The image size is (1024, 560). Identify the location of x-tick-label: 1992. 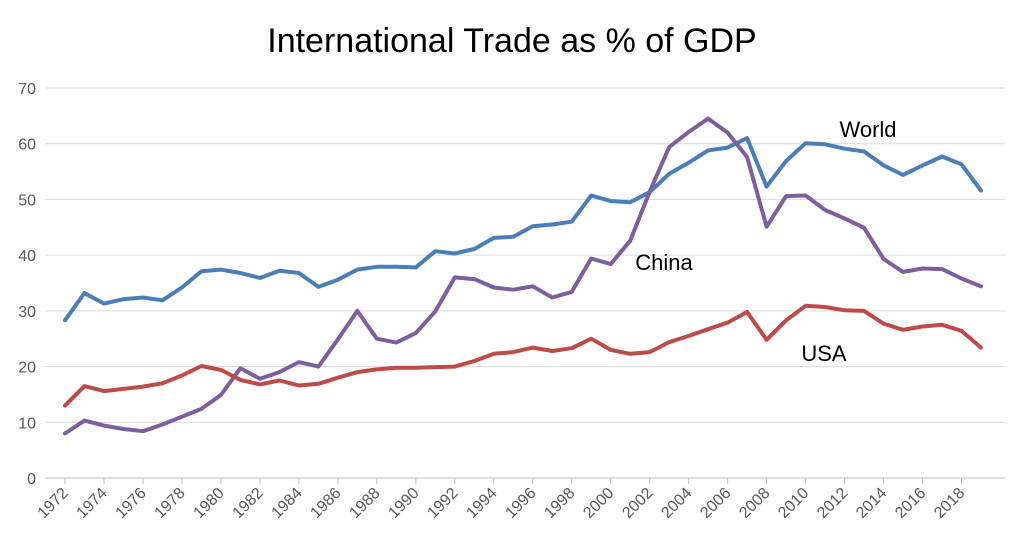
(442, 503).